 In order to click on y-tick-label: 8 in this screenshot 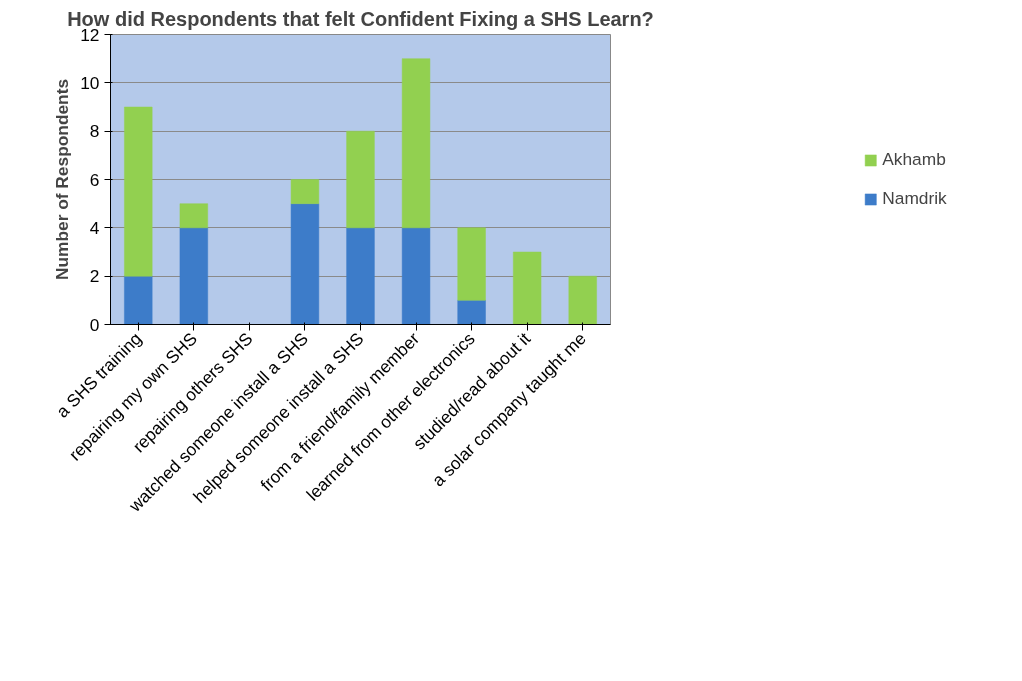, I will do `click(94, 131)`.